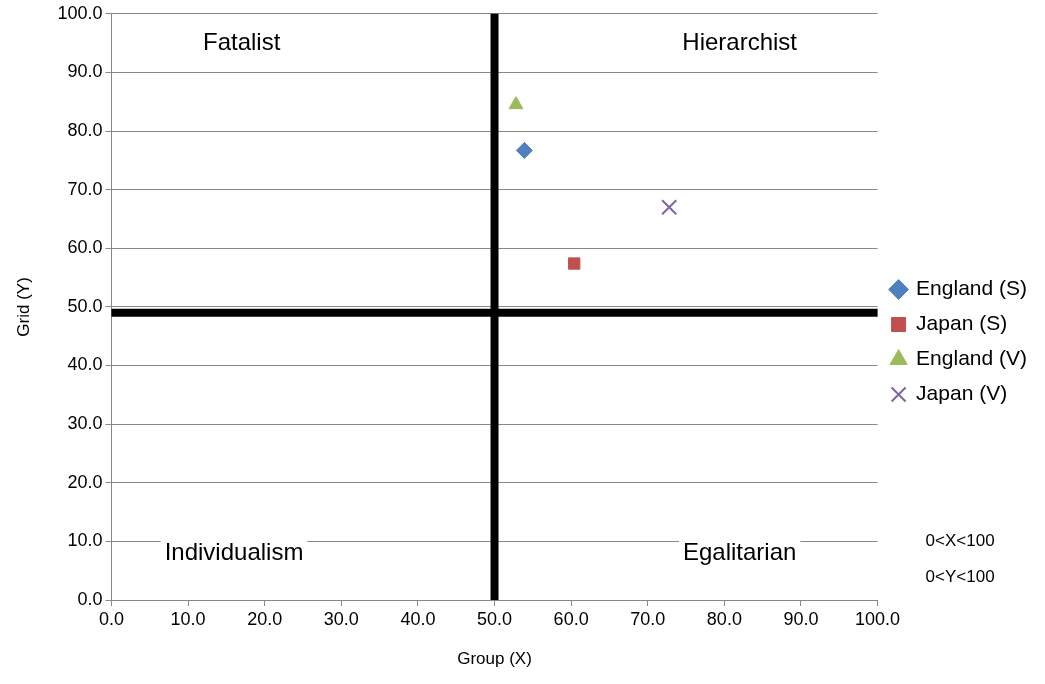 The height and width of the screenshot is (684, 1045). Describe the element at coordinates (80, 12) in the screenshot. I see `y-tick-label: 100.0` at that location.